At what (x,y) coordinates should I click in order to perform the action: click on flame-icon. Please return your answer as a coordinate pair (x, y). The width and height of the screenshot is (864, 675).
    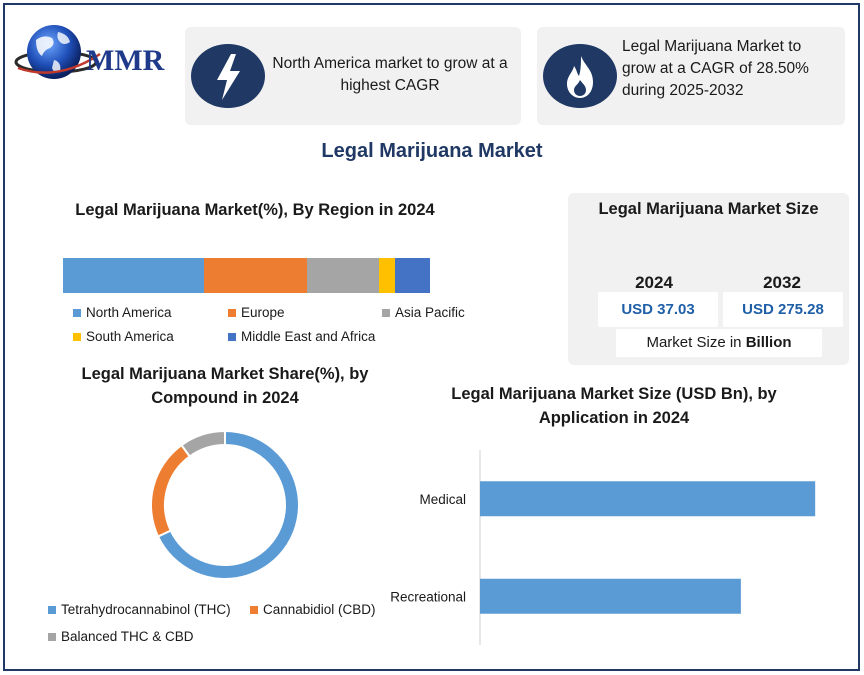
    Looking at the image, I should click on (580, 76).